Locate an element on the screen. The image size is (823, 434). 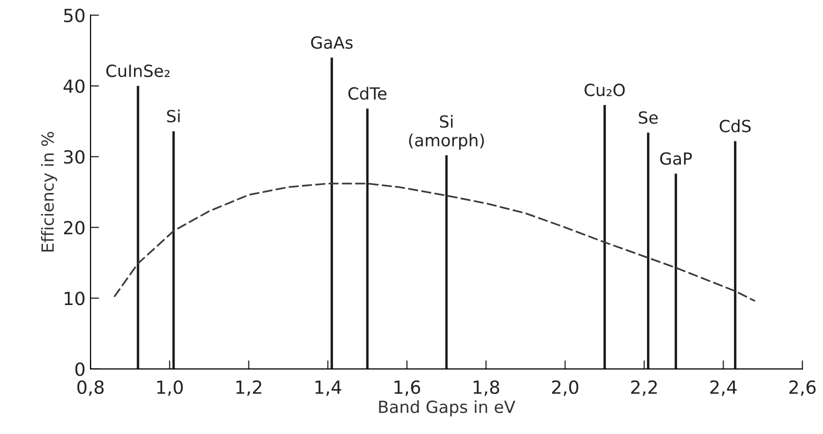
y-tick-label: 30 is located at coordinates (74, 157).